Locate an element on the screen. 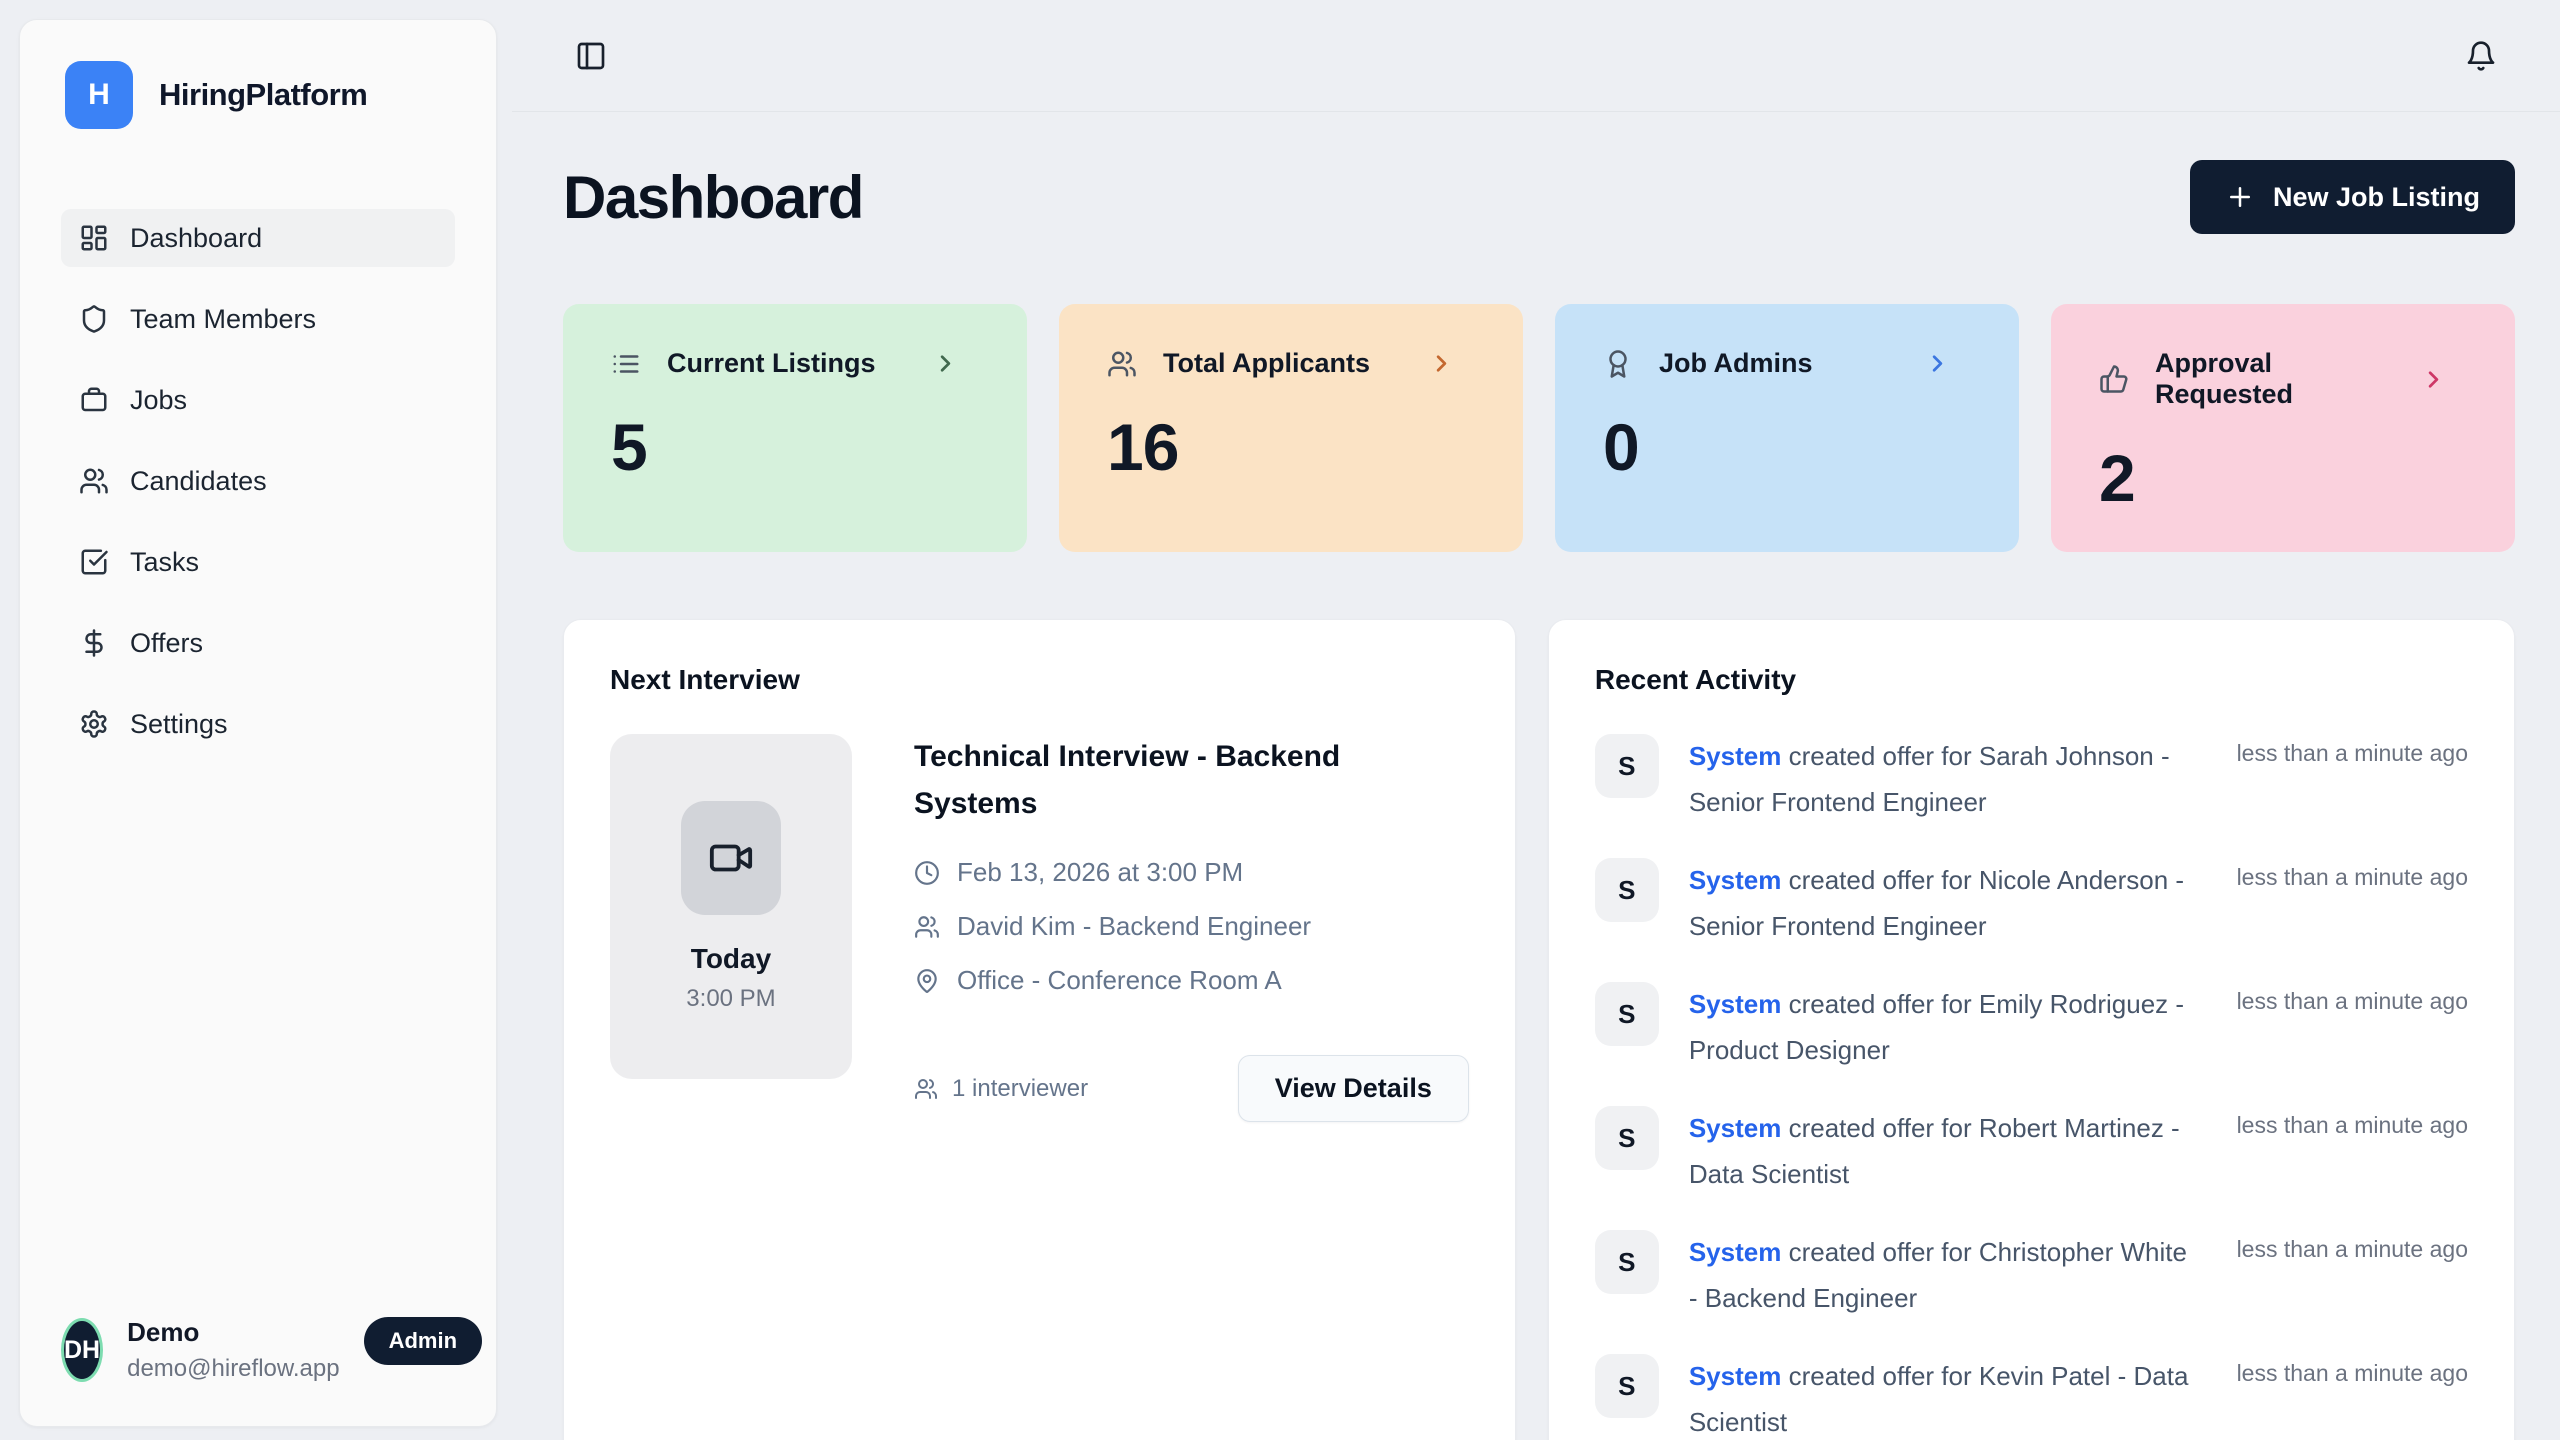  stat-card-job-admins: Job Admins 0 is located at coordinates (1787, 428).